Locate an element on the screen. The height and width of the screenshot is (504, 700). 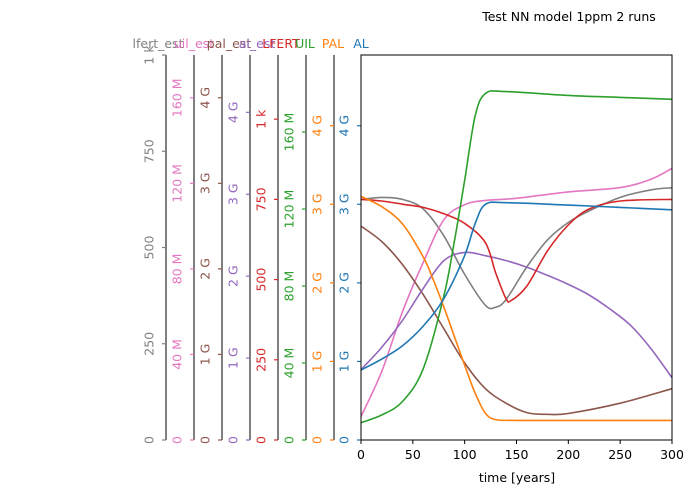
y-tick-label-al: 1 G is located at coordinates (344, 362).